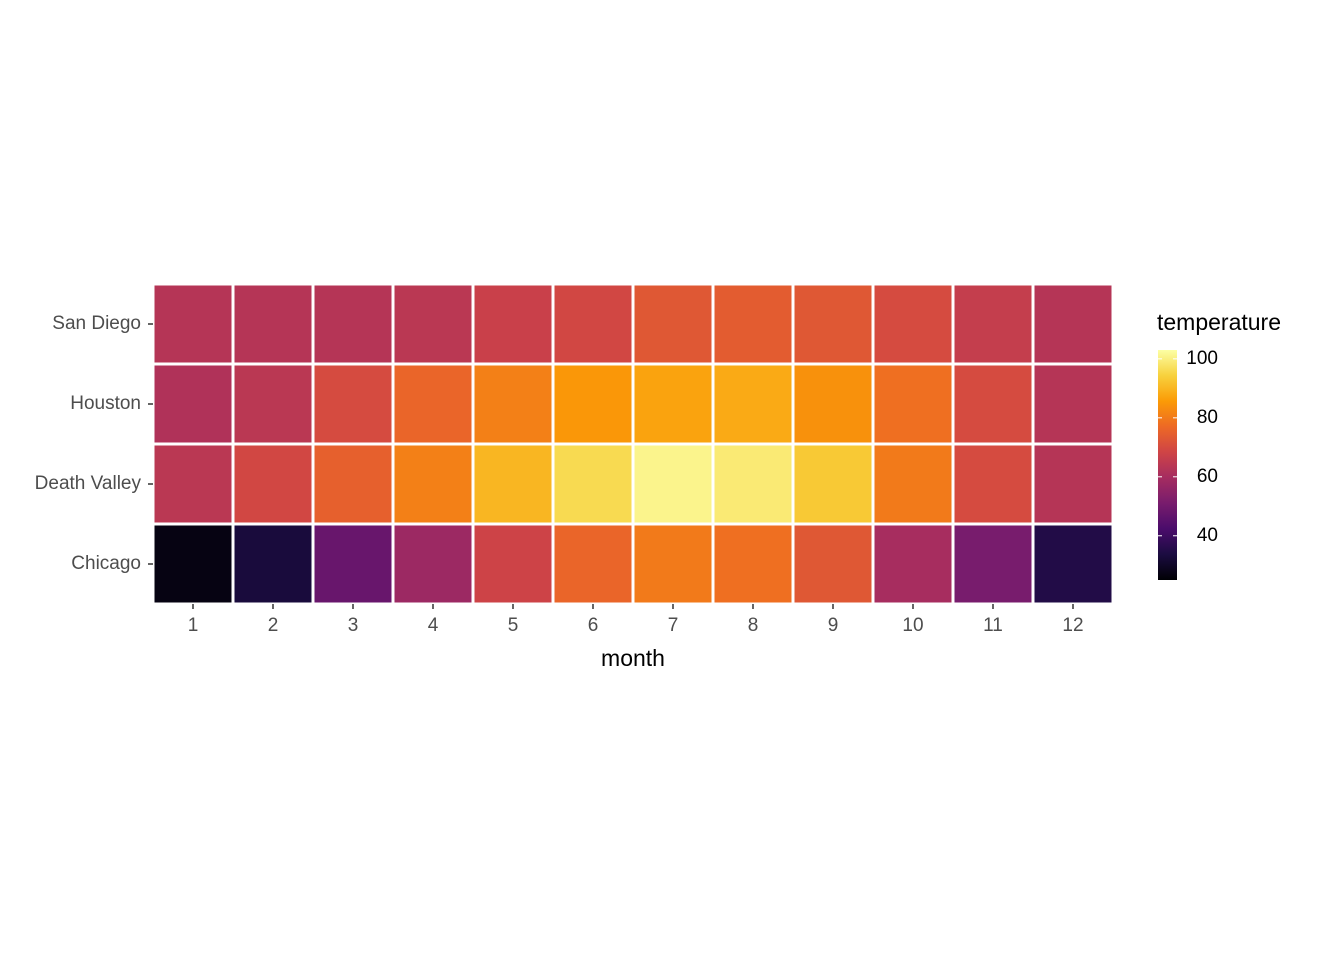 The width and height of the screenshot is (1344, 965). Describe the element at coordinates (633, 658) in the screenshot. I see `x-axis-title: month` at that location.